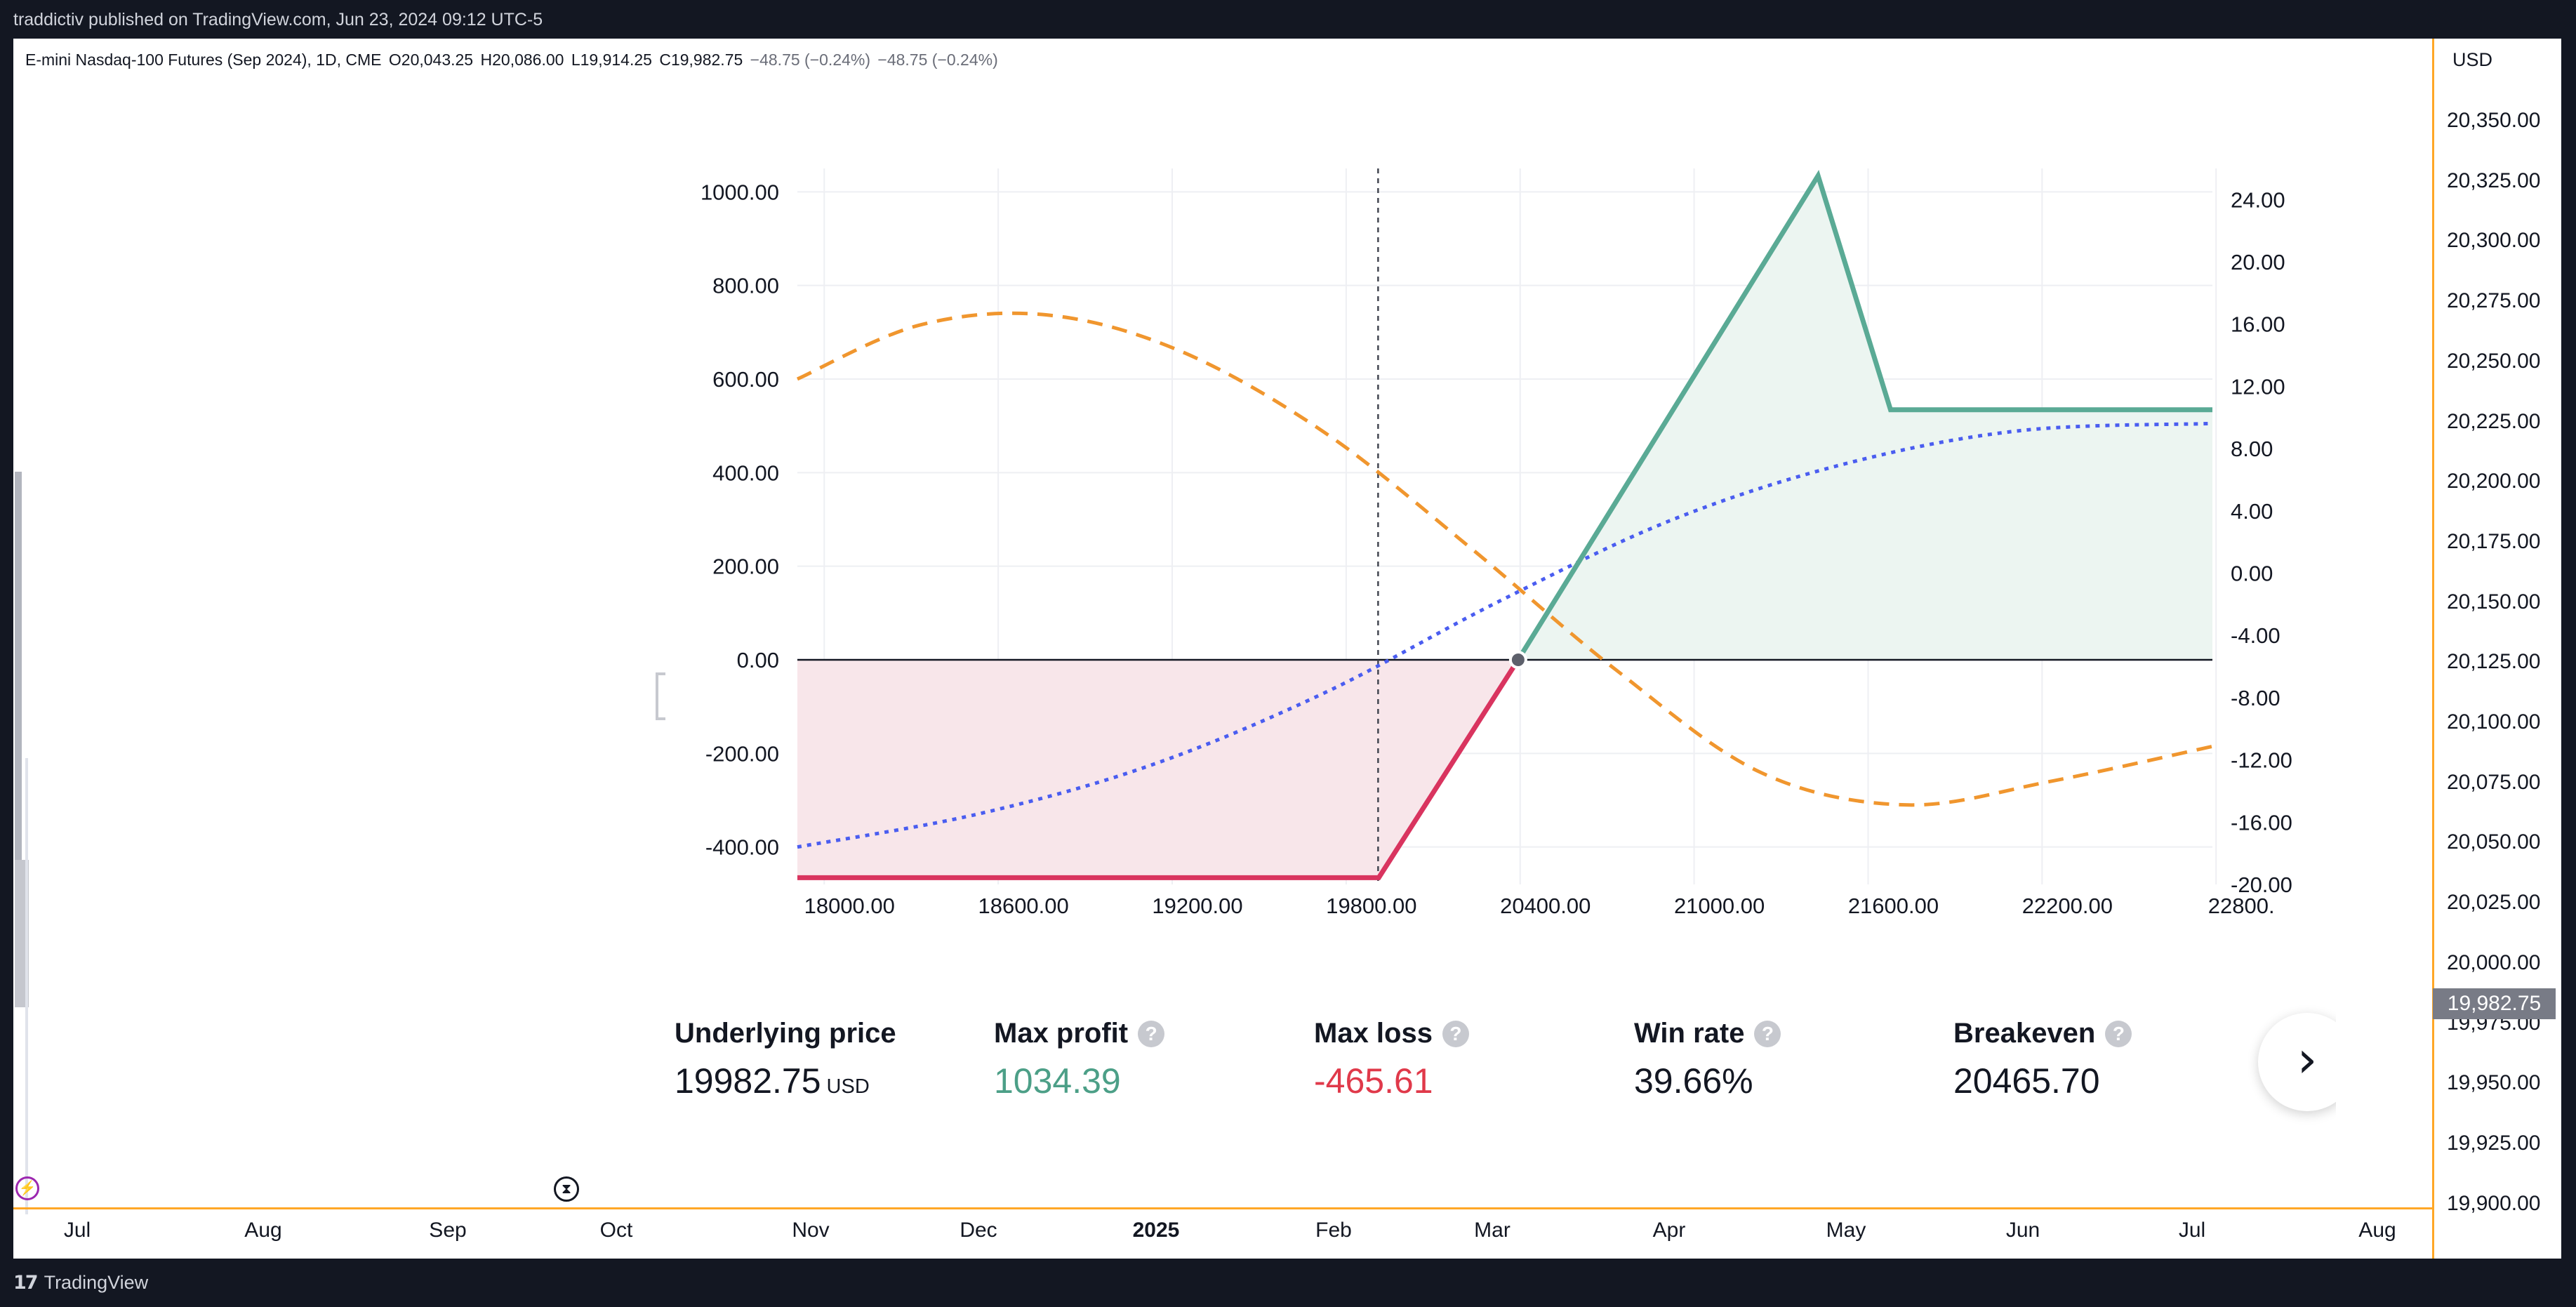  What do you see at coordinates (1374, 1033) in the screenshot?
I see `max-loss-label: Max loss` at bounding box center [1374, 1033].